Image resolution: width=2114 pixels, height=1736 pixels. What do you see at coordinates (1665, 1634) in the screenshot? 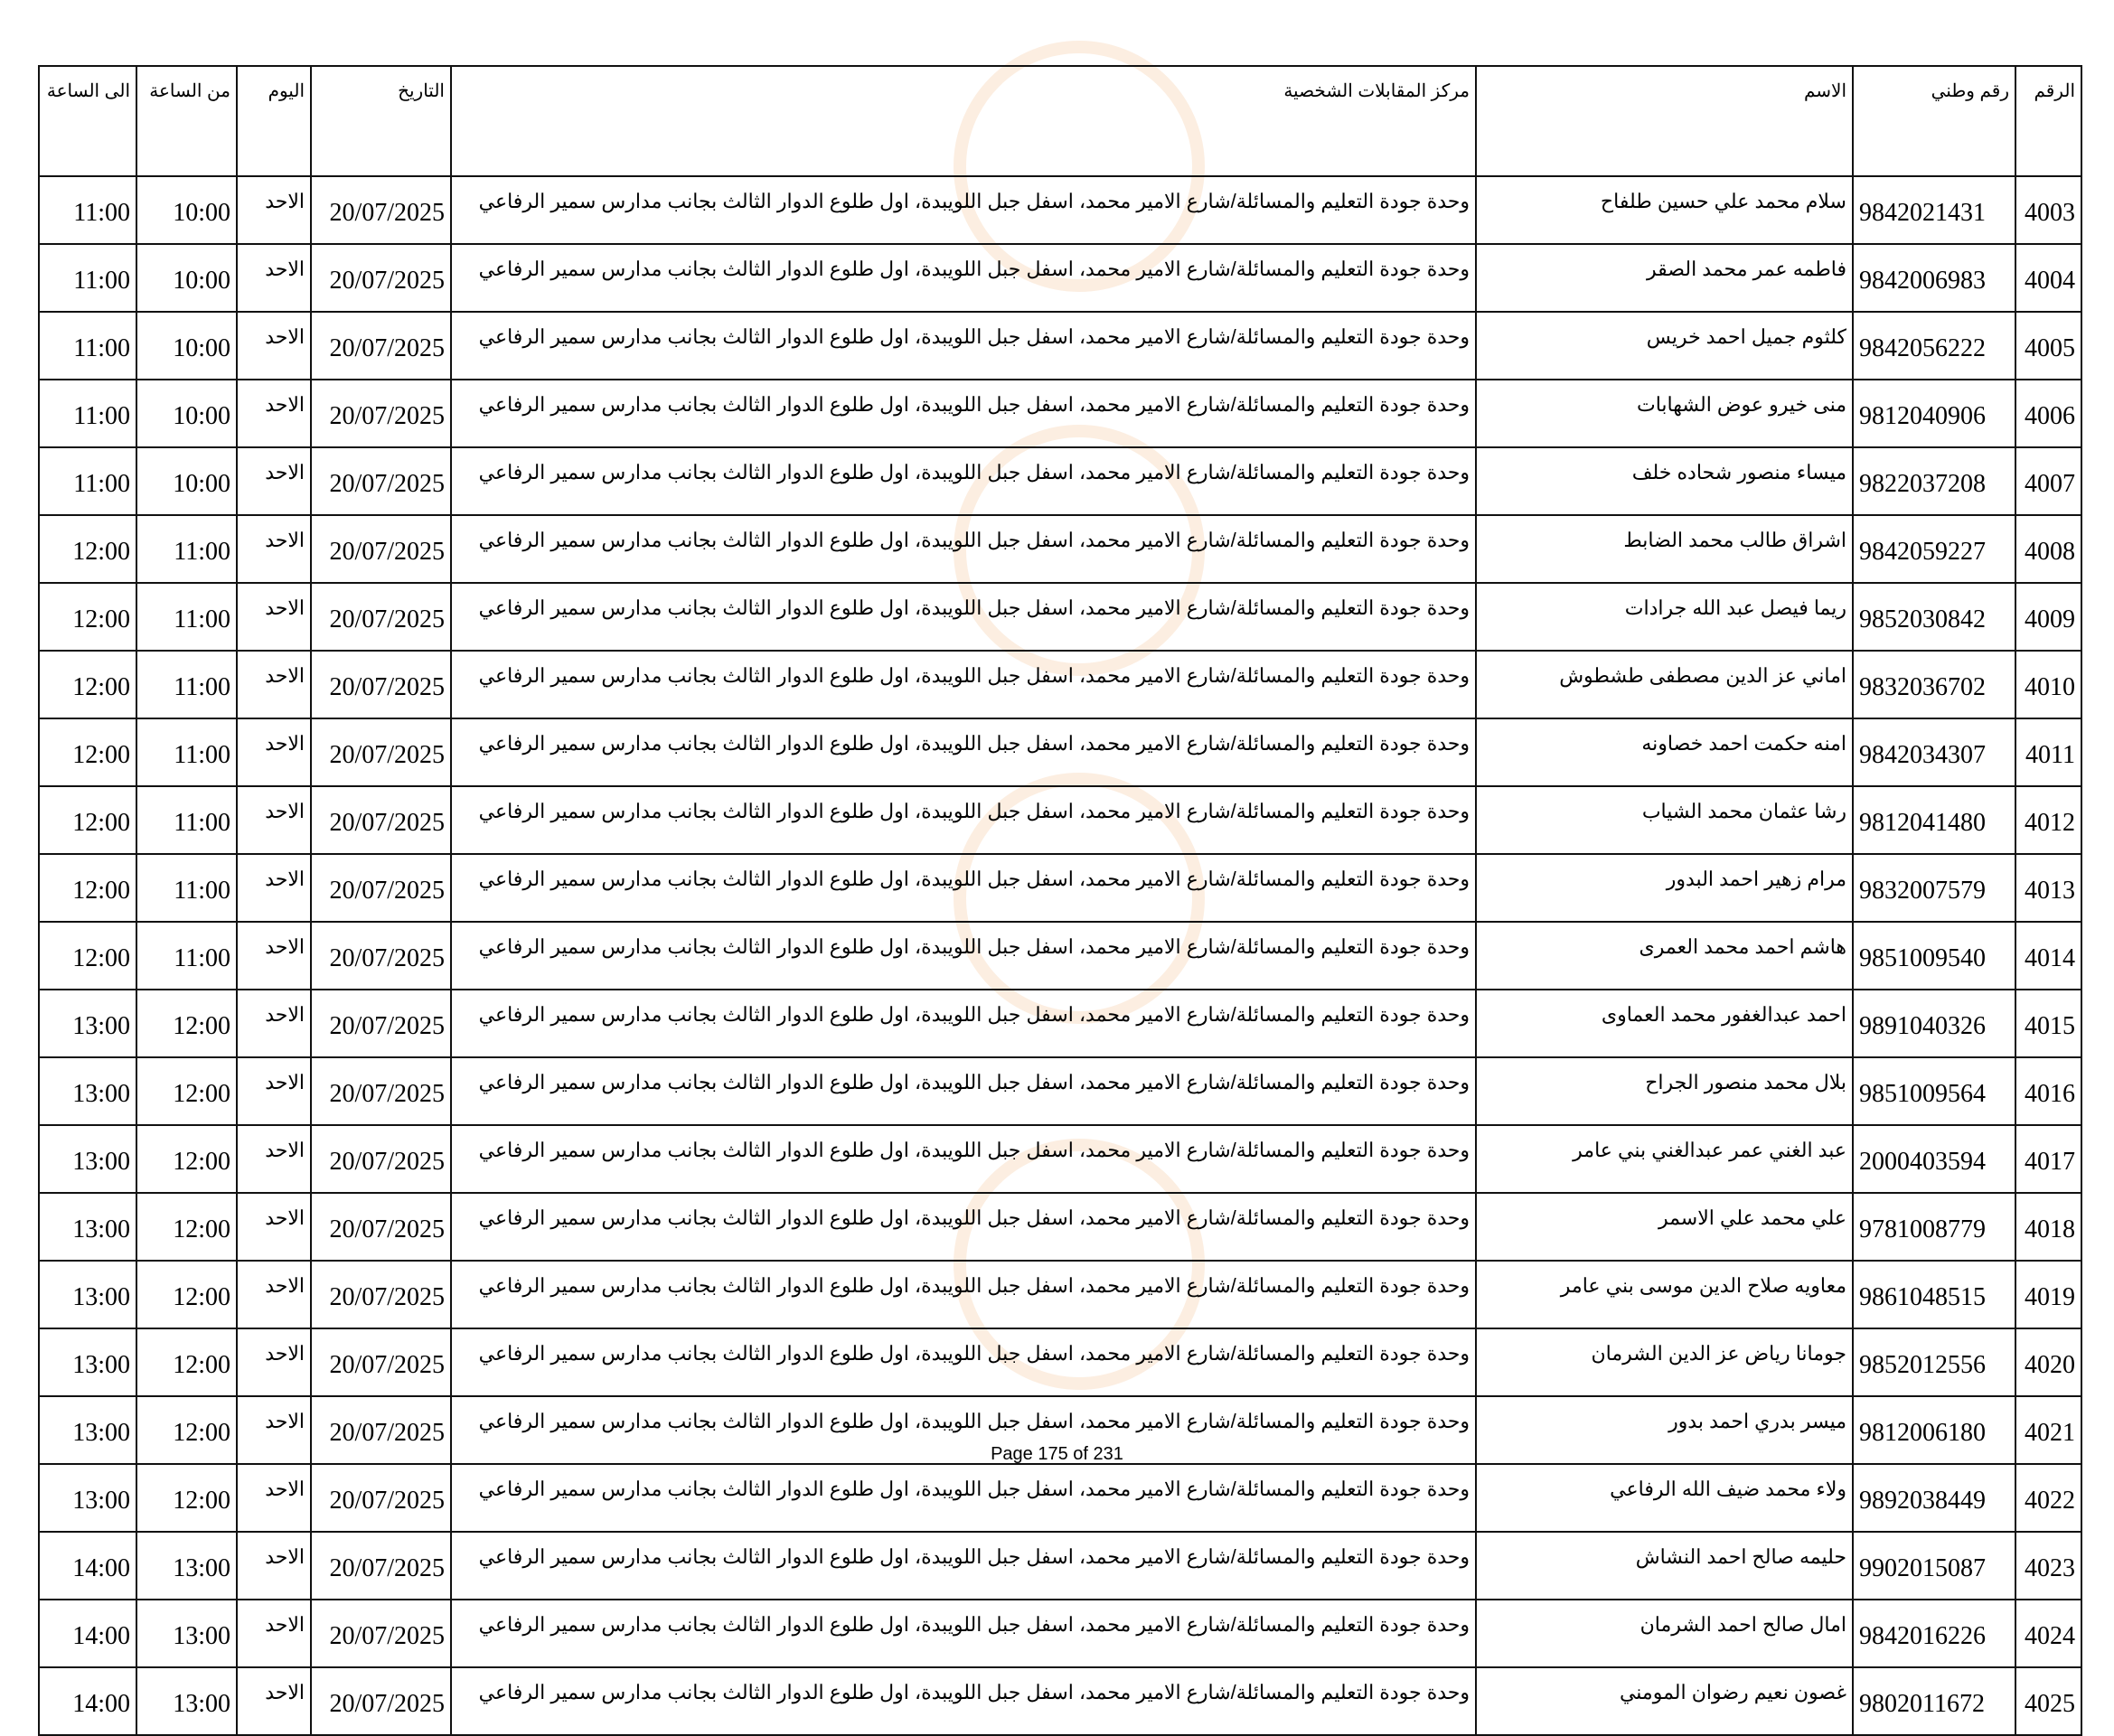
I see `cell-name: امال صالح احمد الشرمان` at bounding box center [1665, 1634].